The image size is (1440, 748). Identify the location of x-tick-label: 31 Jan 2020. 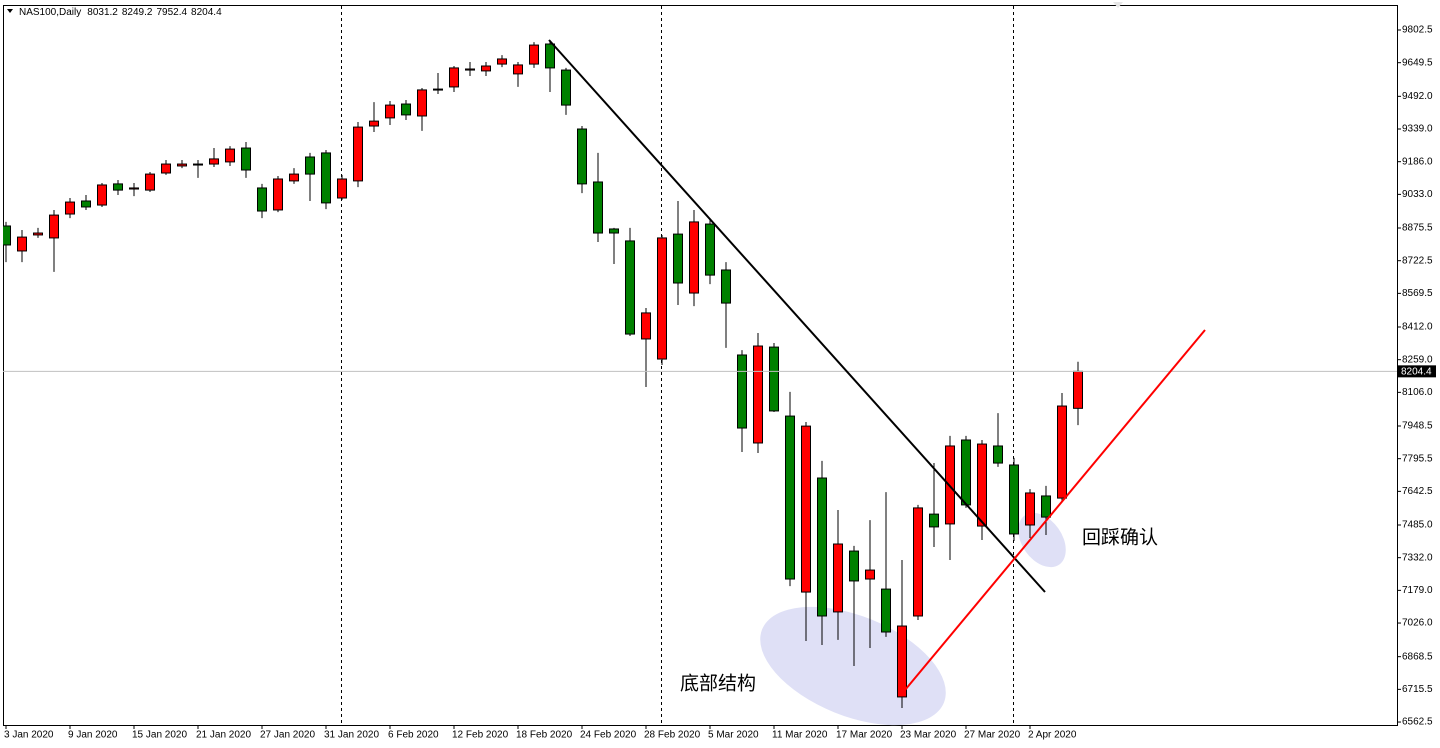
(351, 735).